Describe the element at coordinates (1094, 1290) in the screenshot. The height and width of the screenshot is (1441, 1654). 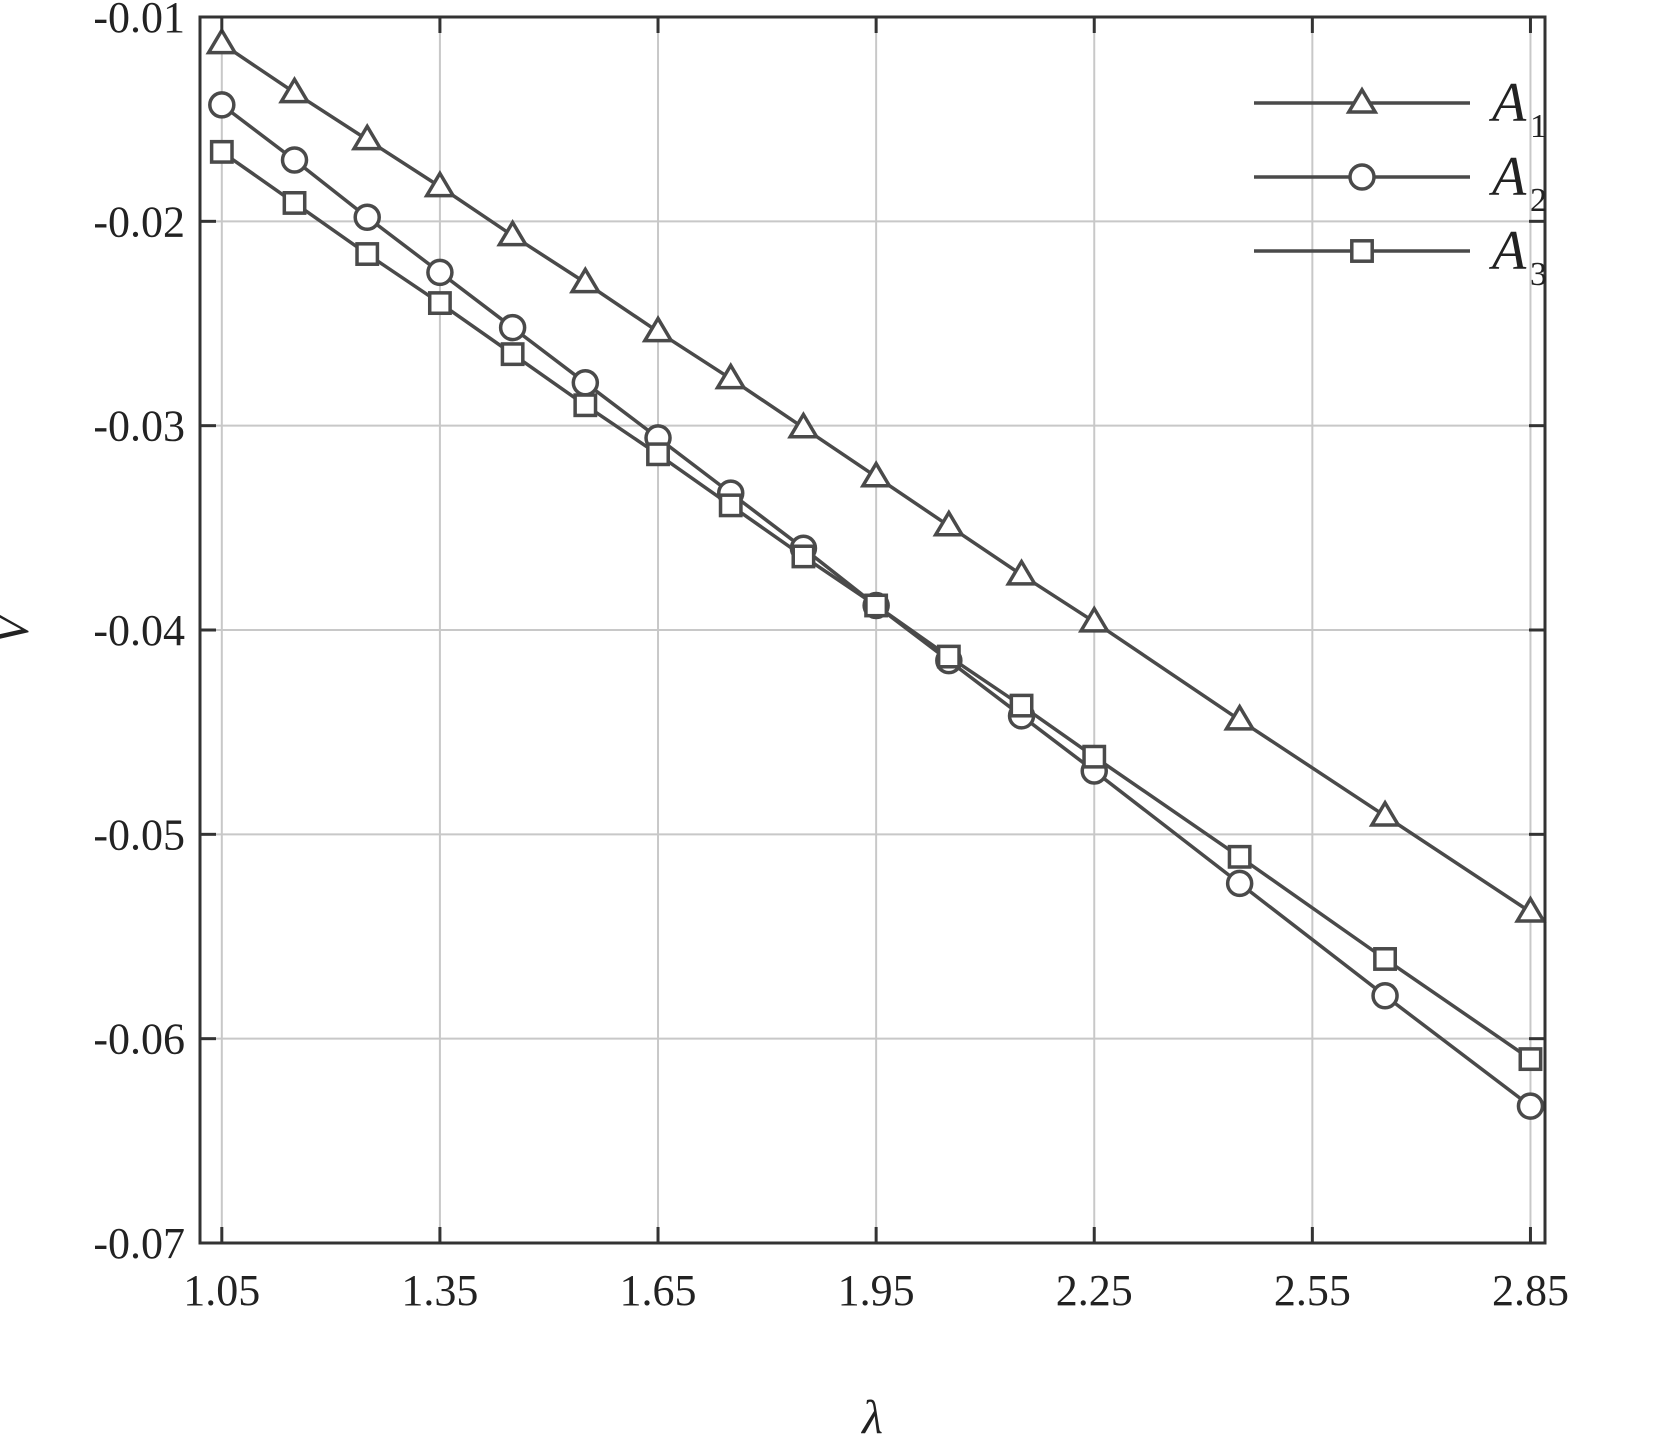
I see `x-tick-label: 2.25` at that location.